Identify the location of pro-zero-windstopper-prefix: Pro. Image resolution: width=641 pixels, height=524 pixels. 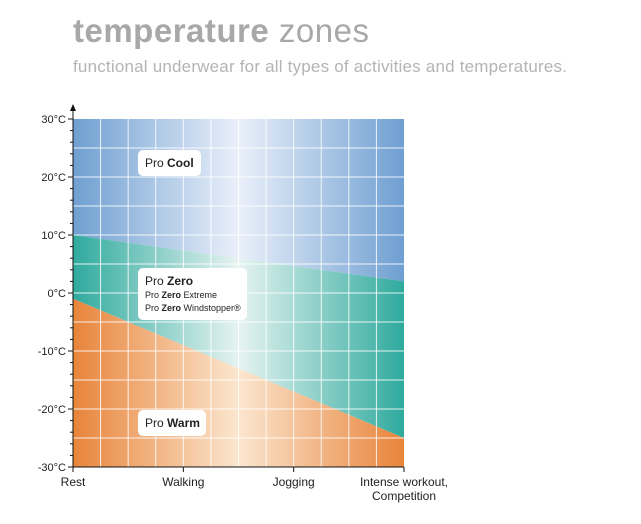
(153, 308).